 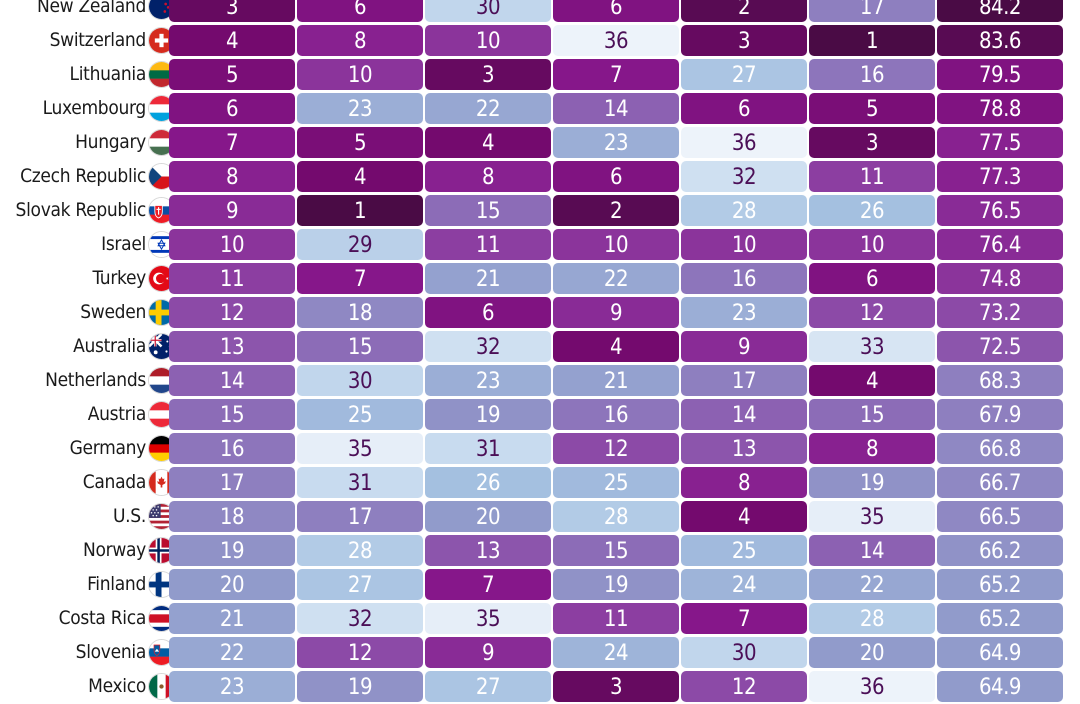 I want to click on country-label: Finland, so click(x=116, y=584).